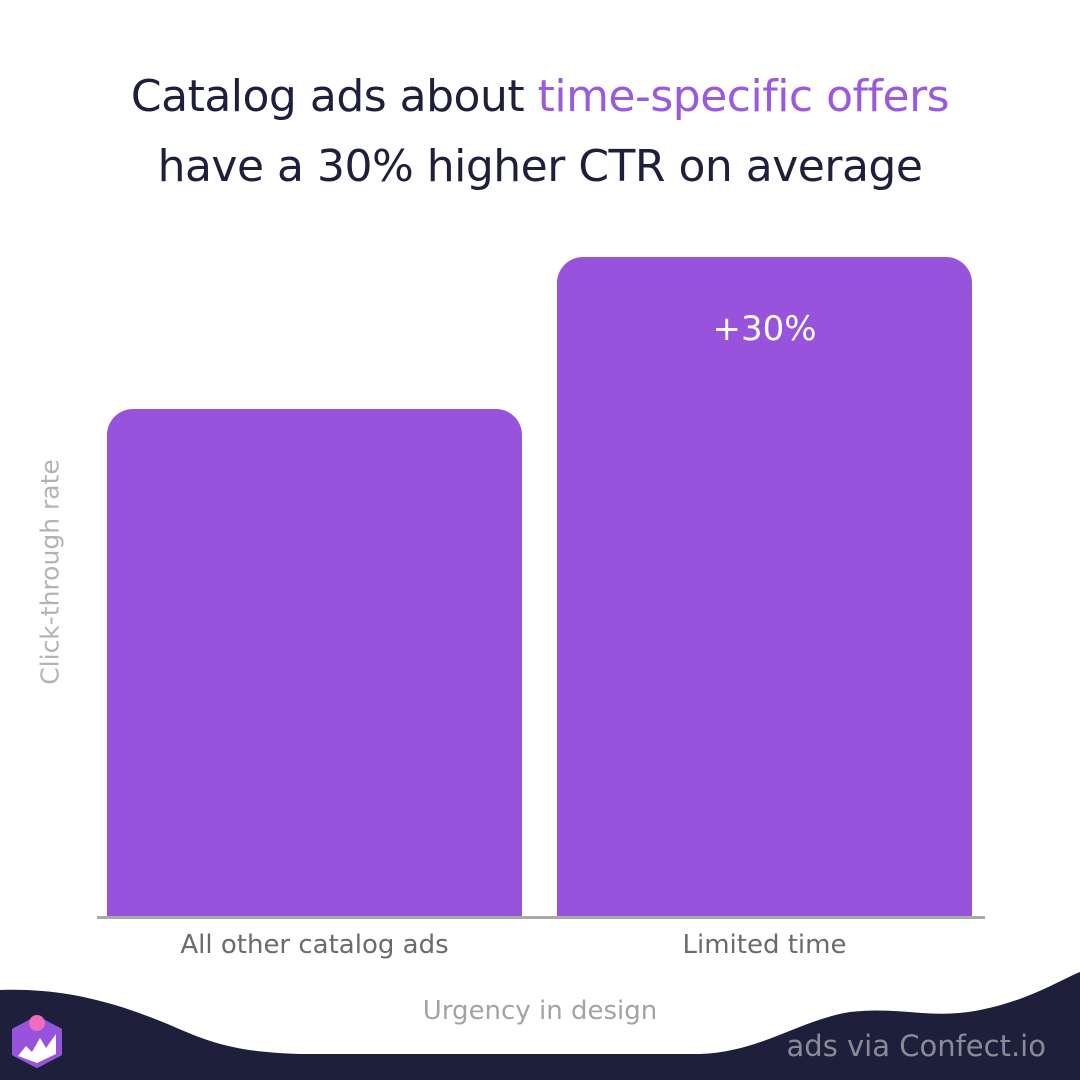 This screenshot has width=1080, height=1080. I want to click on title-line-2: have a 30% higher CTR on average, so click(540, 166).